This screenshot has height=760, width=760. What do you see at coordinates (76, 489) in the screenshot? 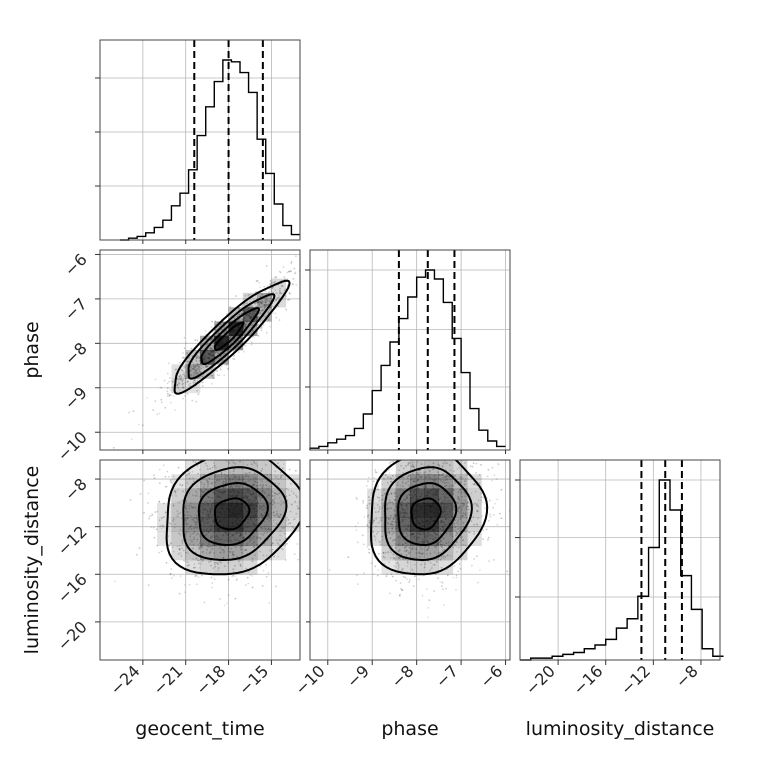
I see `y-tick-label: −8` at bounding box center [76, 489].